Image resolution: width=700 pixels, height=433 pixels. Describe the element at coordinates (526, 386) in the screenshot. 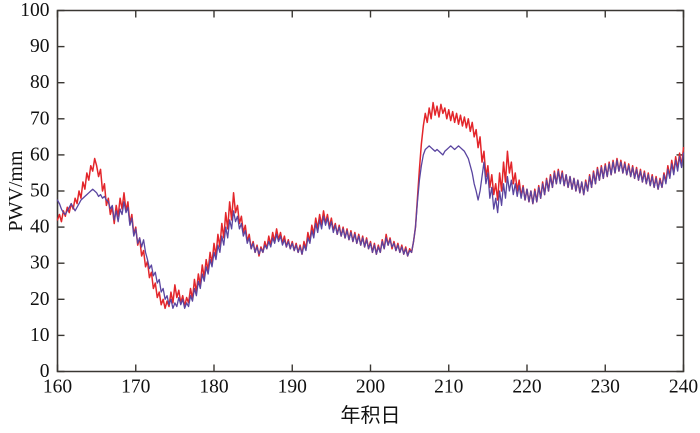

I see `x-tick-label: 220` at that location.